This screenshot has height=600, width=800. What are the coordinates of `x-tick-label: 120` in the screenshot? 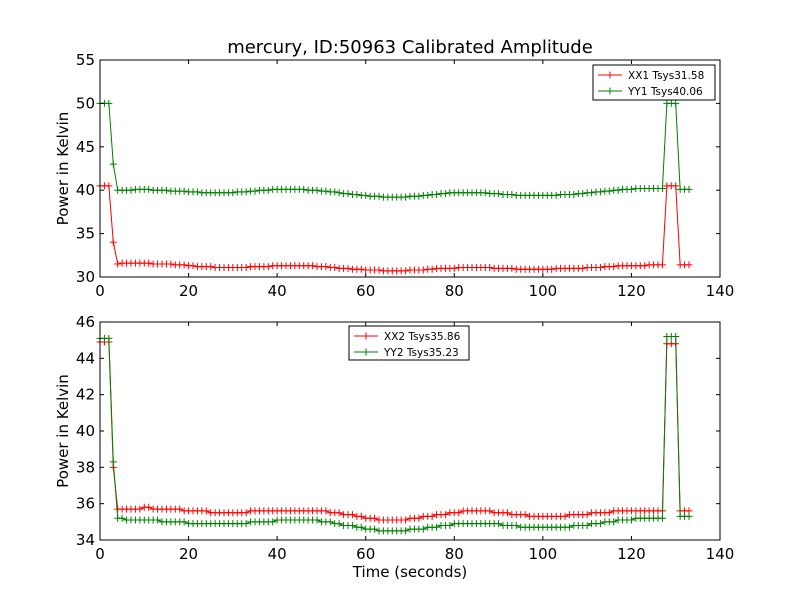 It's located at (631, 554).